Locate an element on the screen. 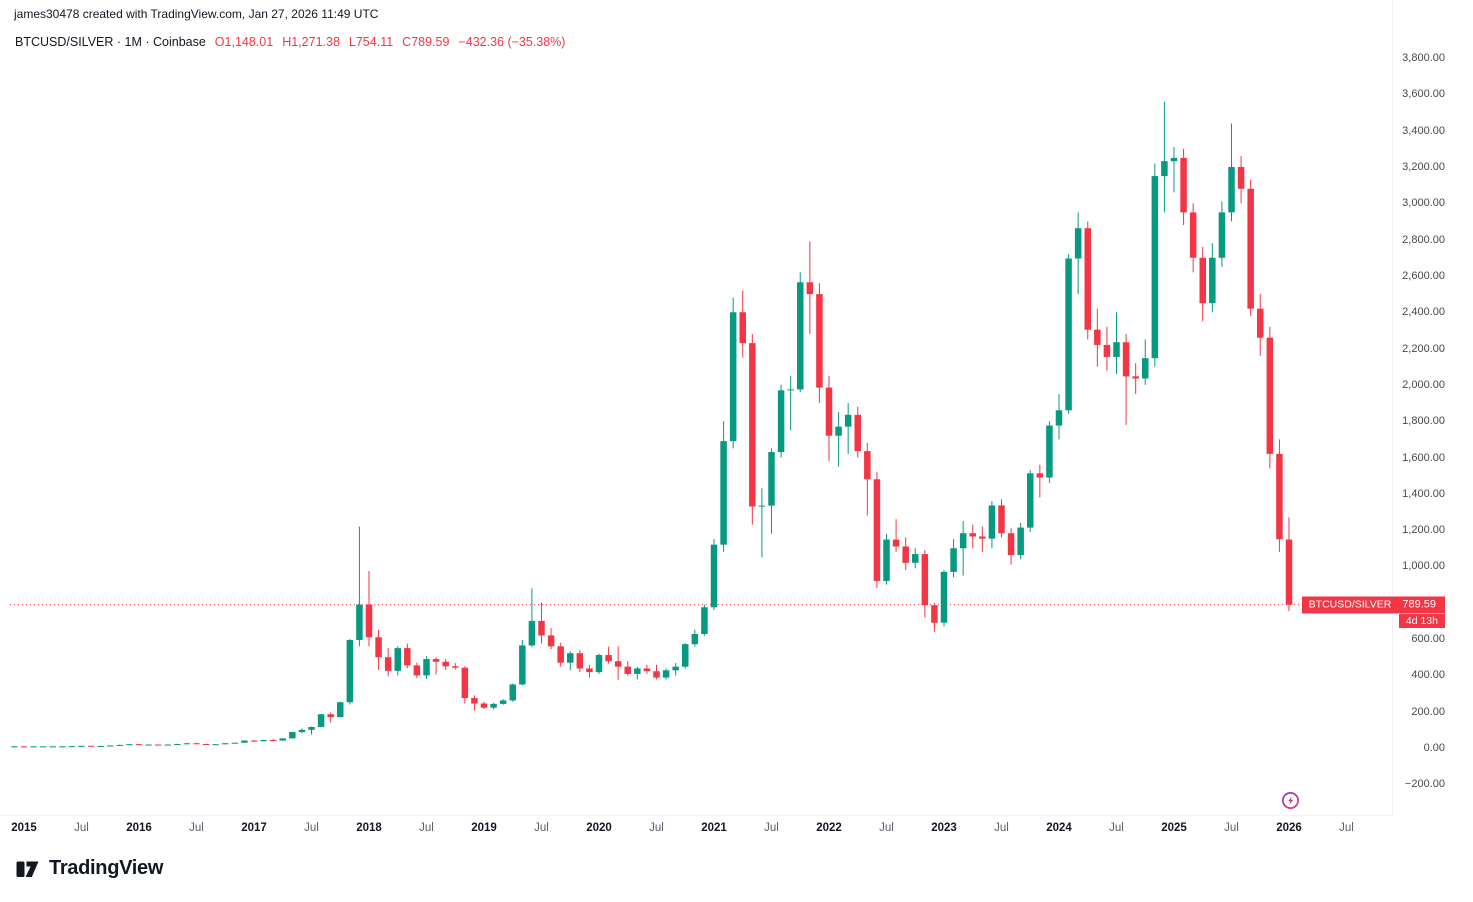  tradingview-footer: TradingView is located at coordinates (88, 868).